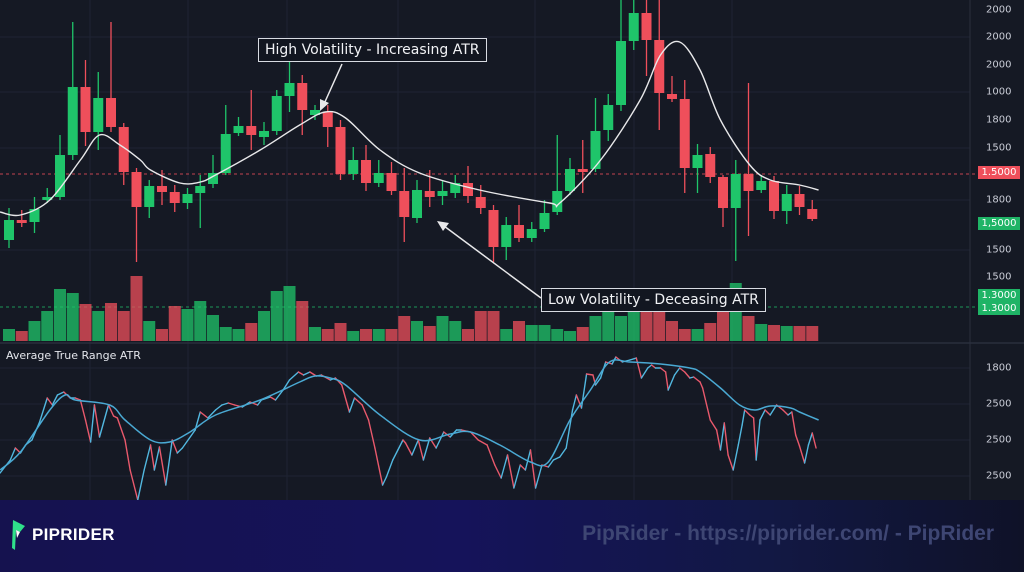  What do you see at coordinates (18, 535) in the screenshot?
I see `piprider-logo-icon` at bounding box center [18, 535].